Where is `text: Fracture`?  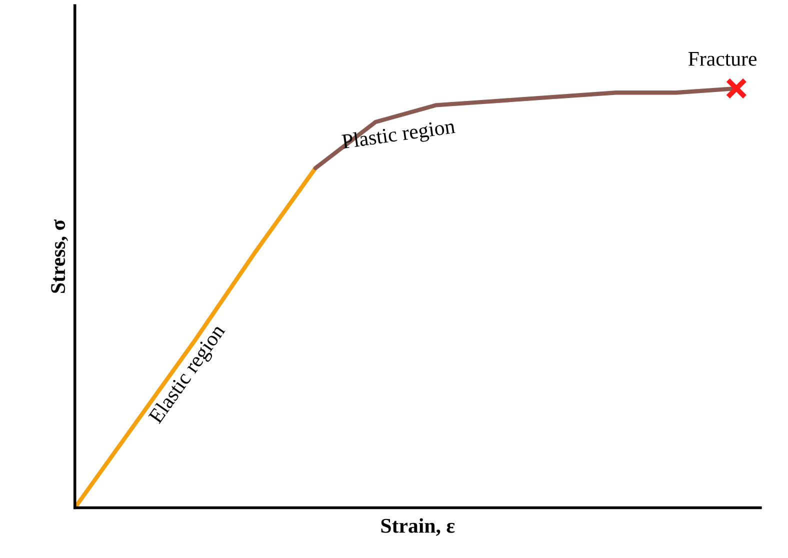
text: Fracture is located at coordinates (722, 59).